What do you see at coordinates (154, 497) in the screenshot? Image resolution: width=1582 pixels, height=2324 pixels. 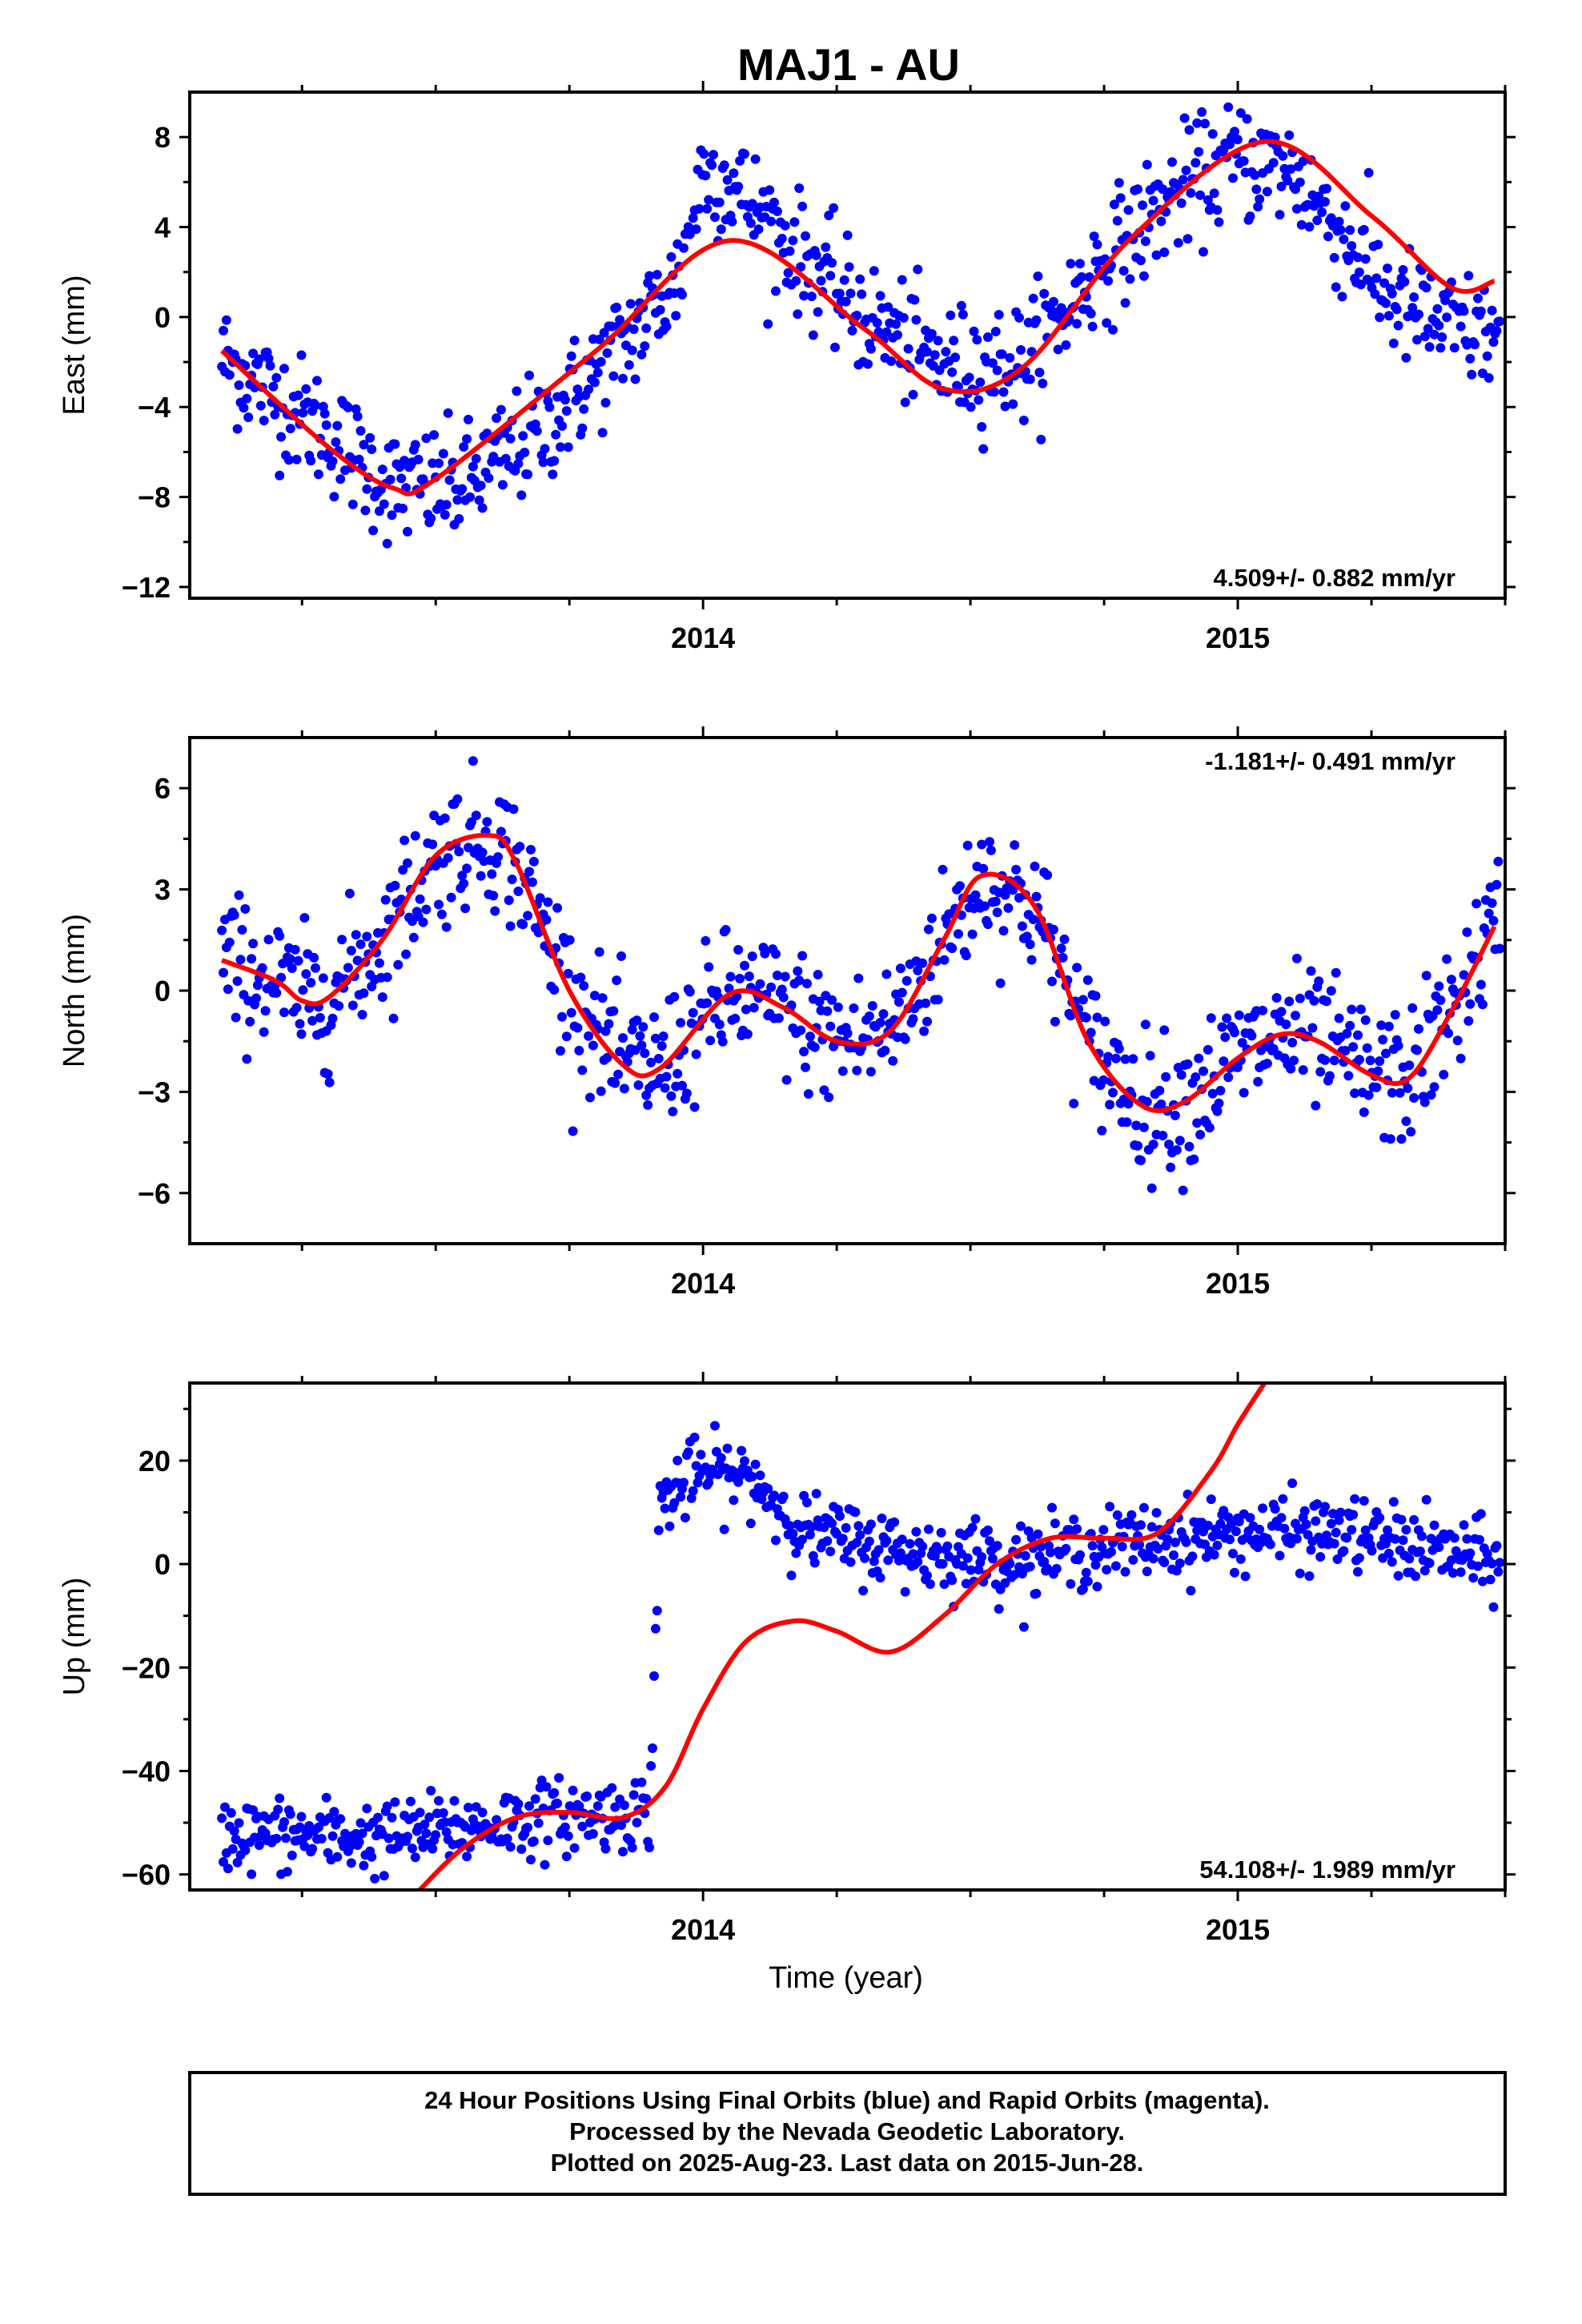 I see `east-ytick-label: −8` at bounding box center [154, 497].